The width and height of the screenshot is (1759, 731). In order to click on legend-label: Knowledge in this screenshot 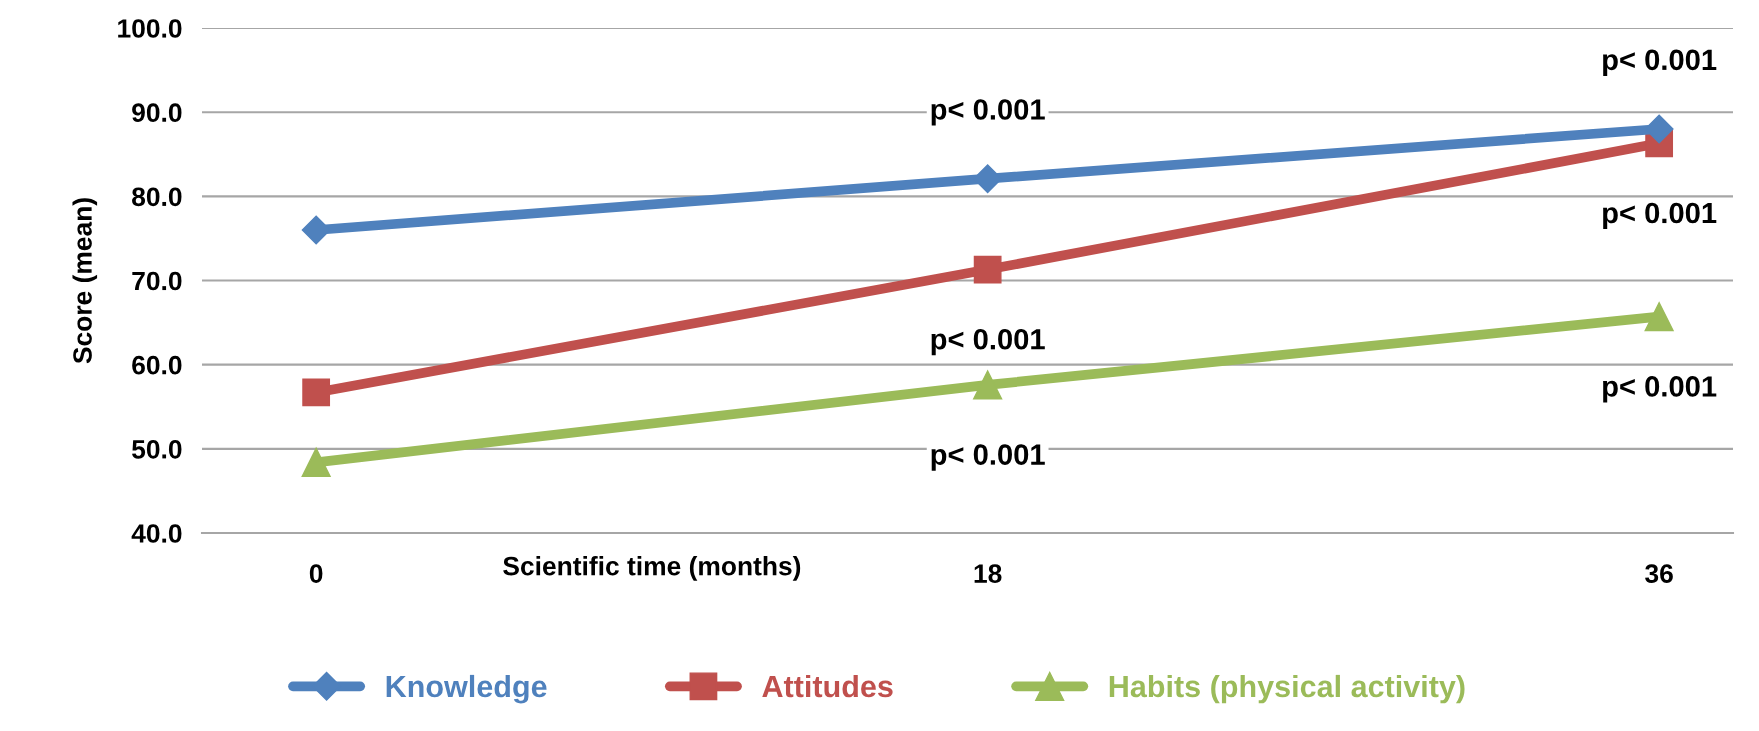, I will do `click(466, 689)`.